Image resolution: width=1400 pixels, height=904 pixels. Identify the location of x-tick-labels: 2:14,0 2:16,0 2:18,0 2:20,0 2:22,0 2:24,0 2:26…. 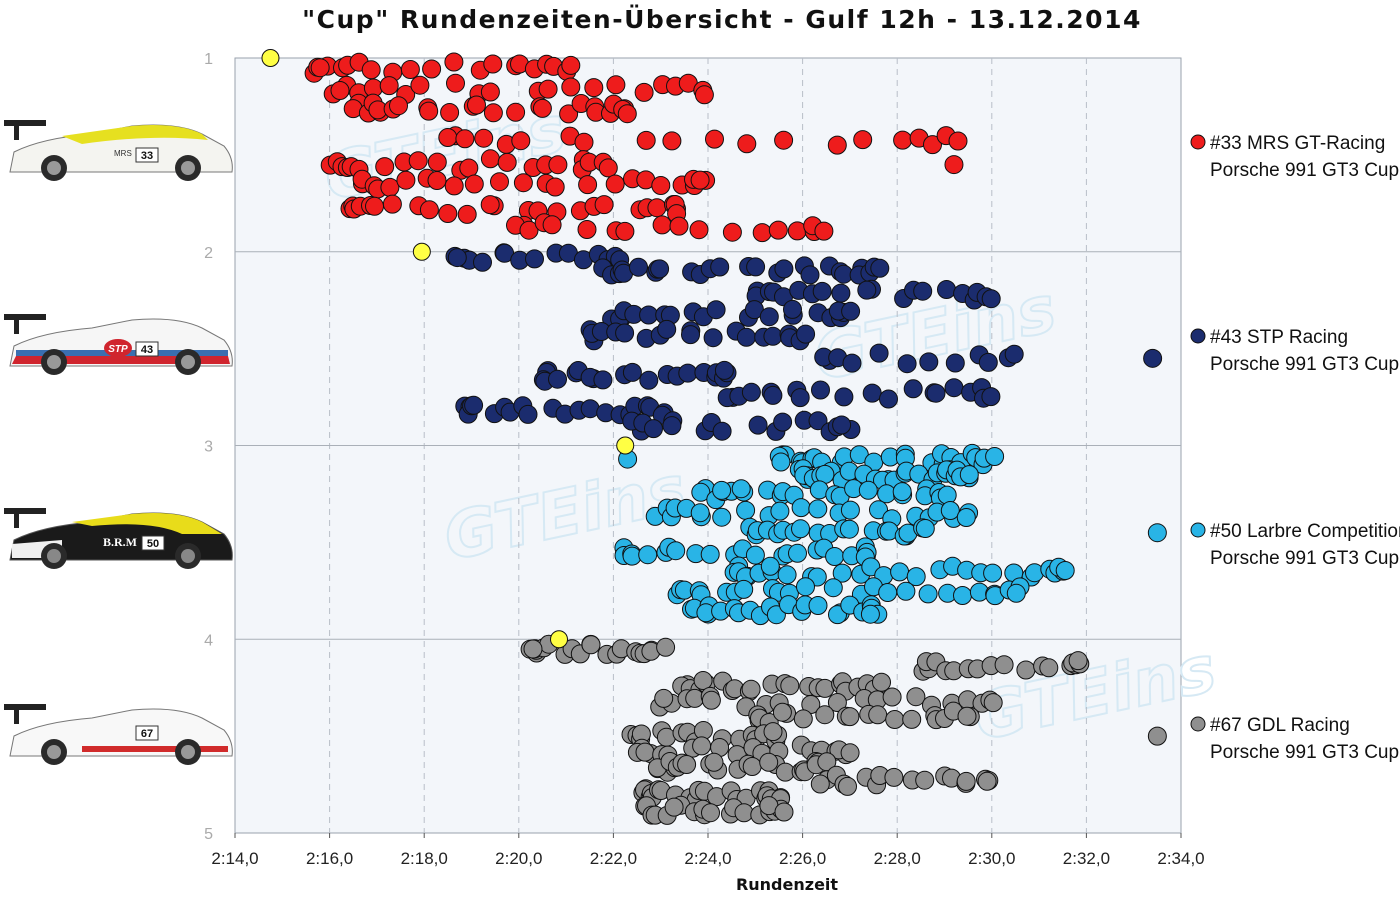
(708, 850).